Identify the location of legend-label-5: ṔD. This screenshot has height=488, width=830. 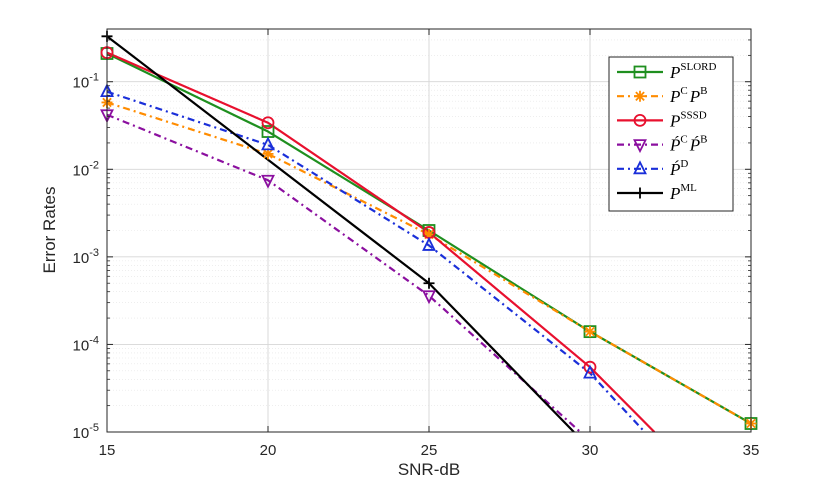
(678, 168).